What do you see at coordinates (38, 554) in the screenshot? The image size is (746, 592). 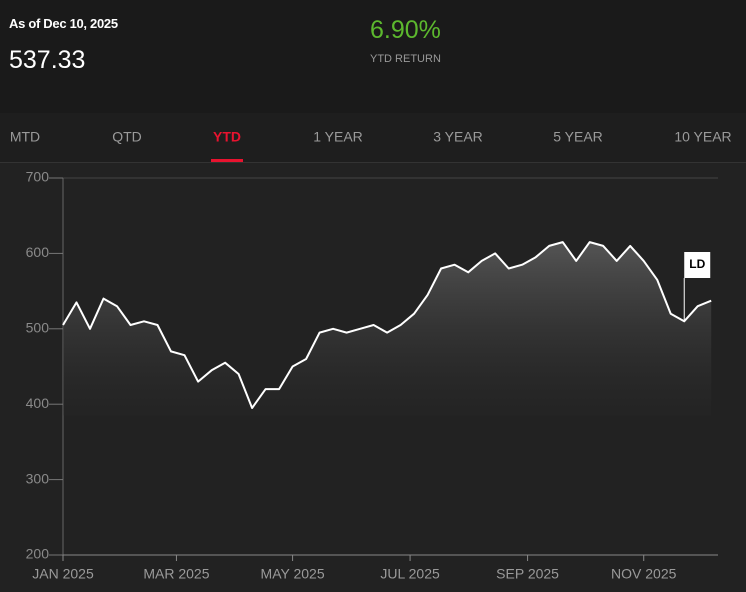 I see `y-tick-label: 200` at bounding box center [38, 554].